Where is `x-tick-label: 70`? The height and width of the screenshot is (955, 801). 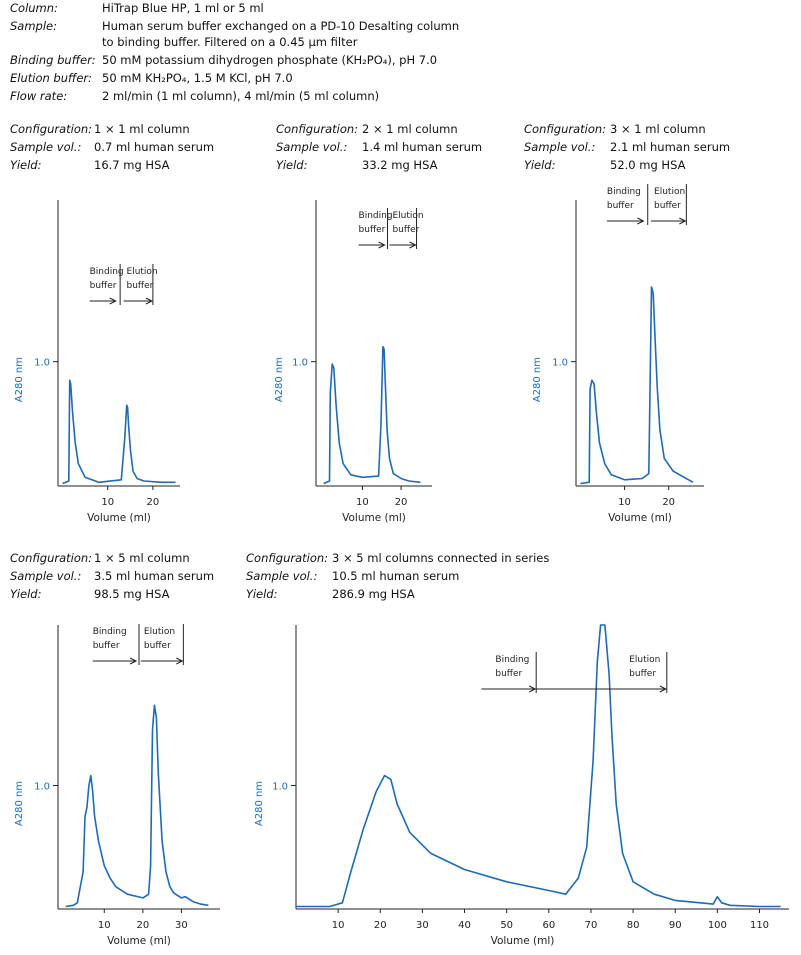 x-tick-label: 70 is located at coordinates (591, 925).